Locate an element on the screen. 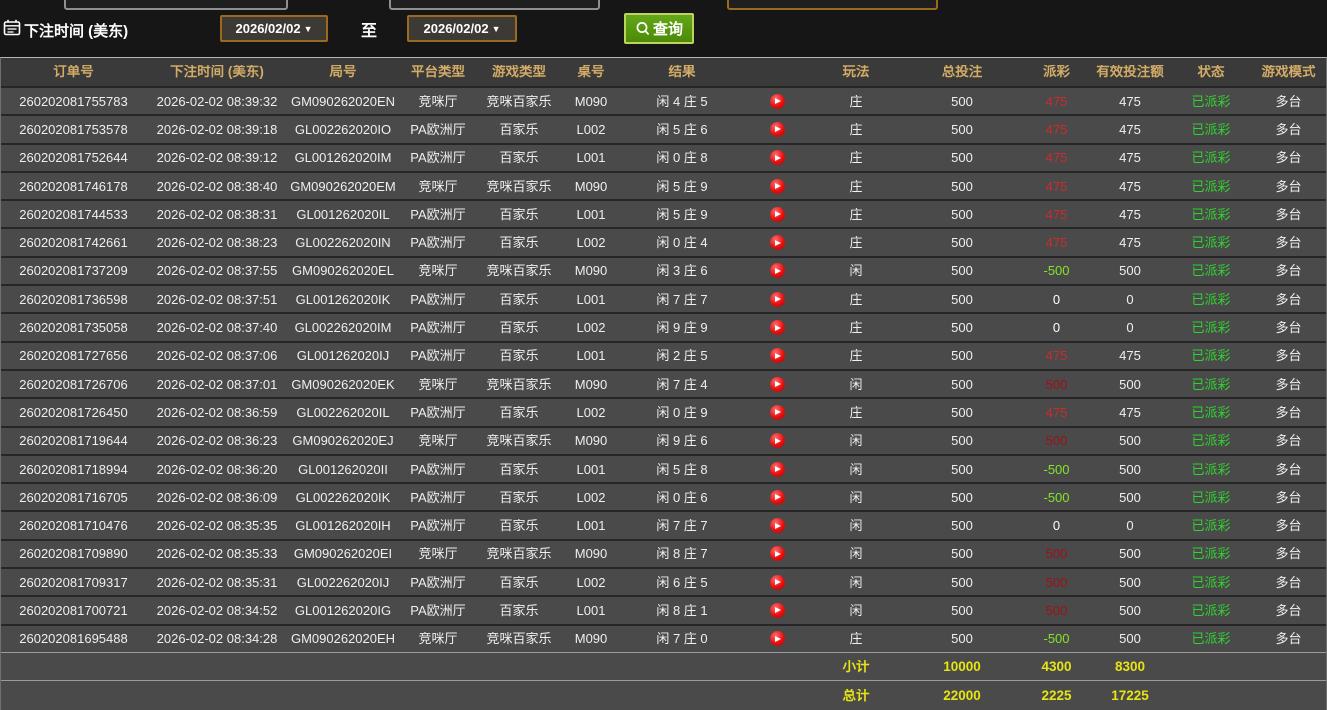  cell-time: 2026-02-02 08:39:12 is located at coordinates (217, 158).